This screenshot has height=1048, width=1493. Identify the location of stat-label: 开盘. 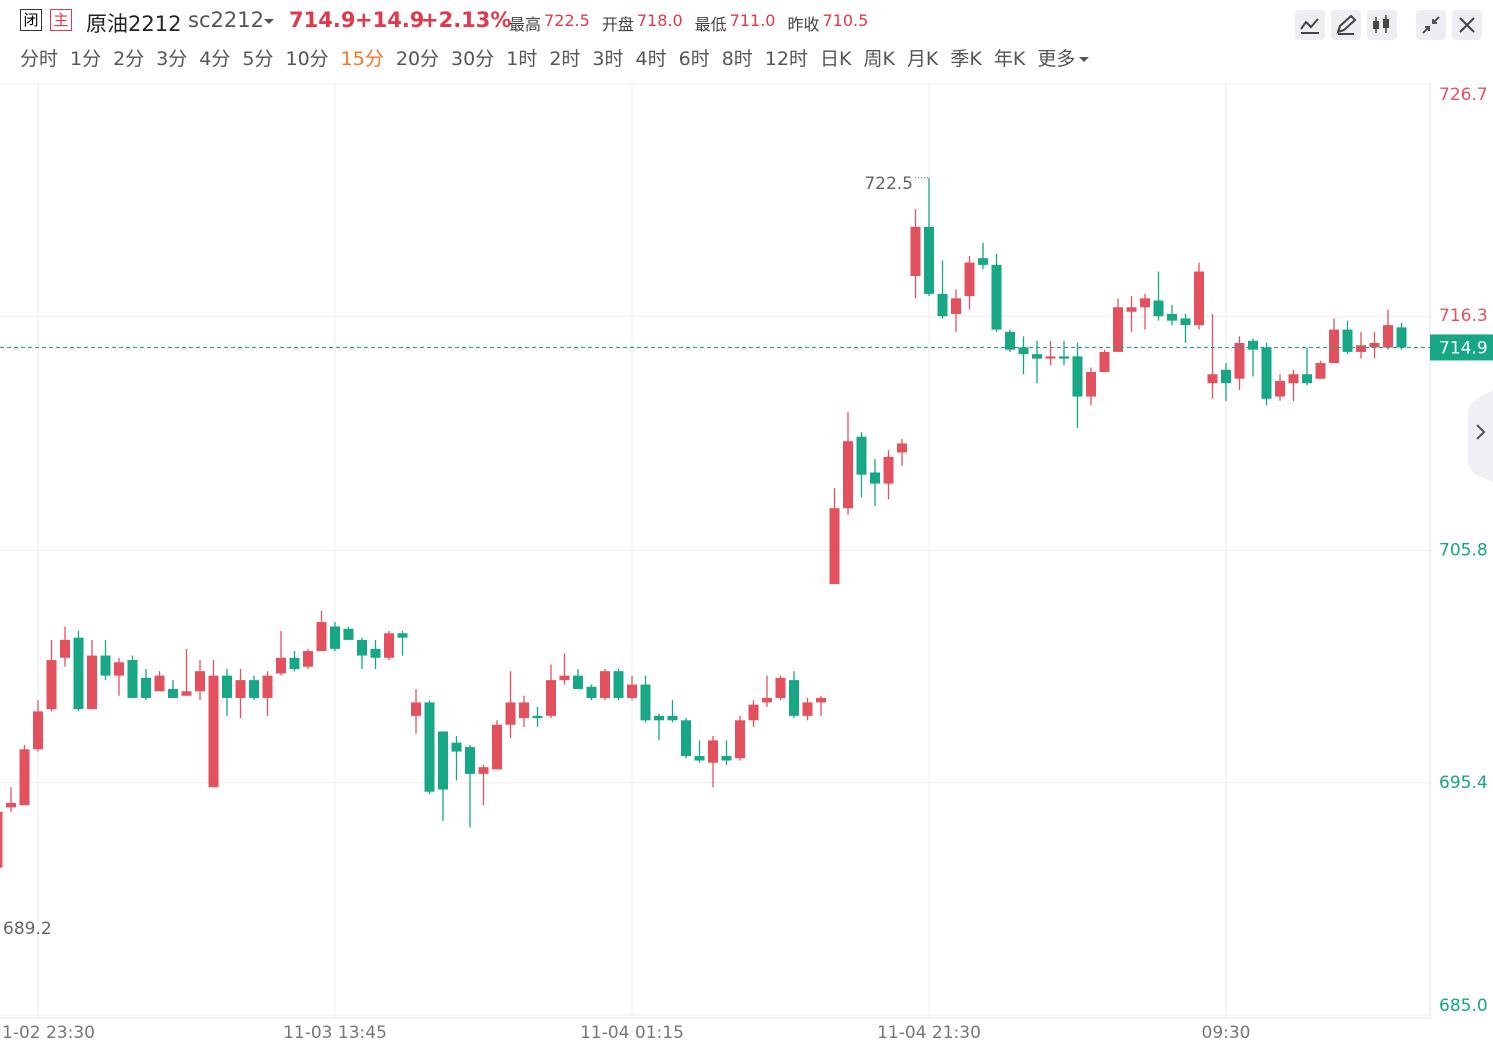
(617, 24).